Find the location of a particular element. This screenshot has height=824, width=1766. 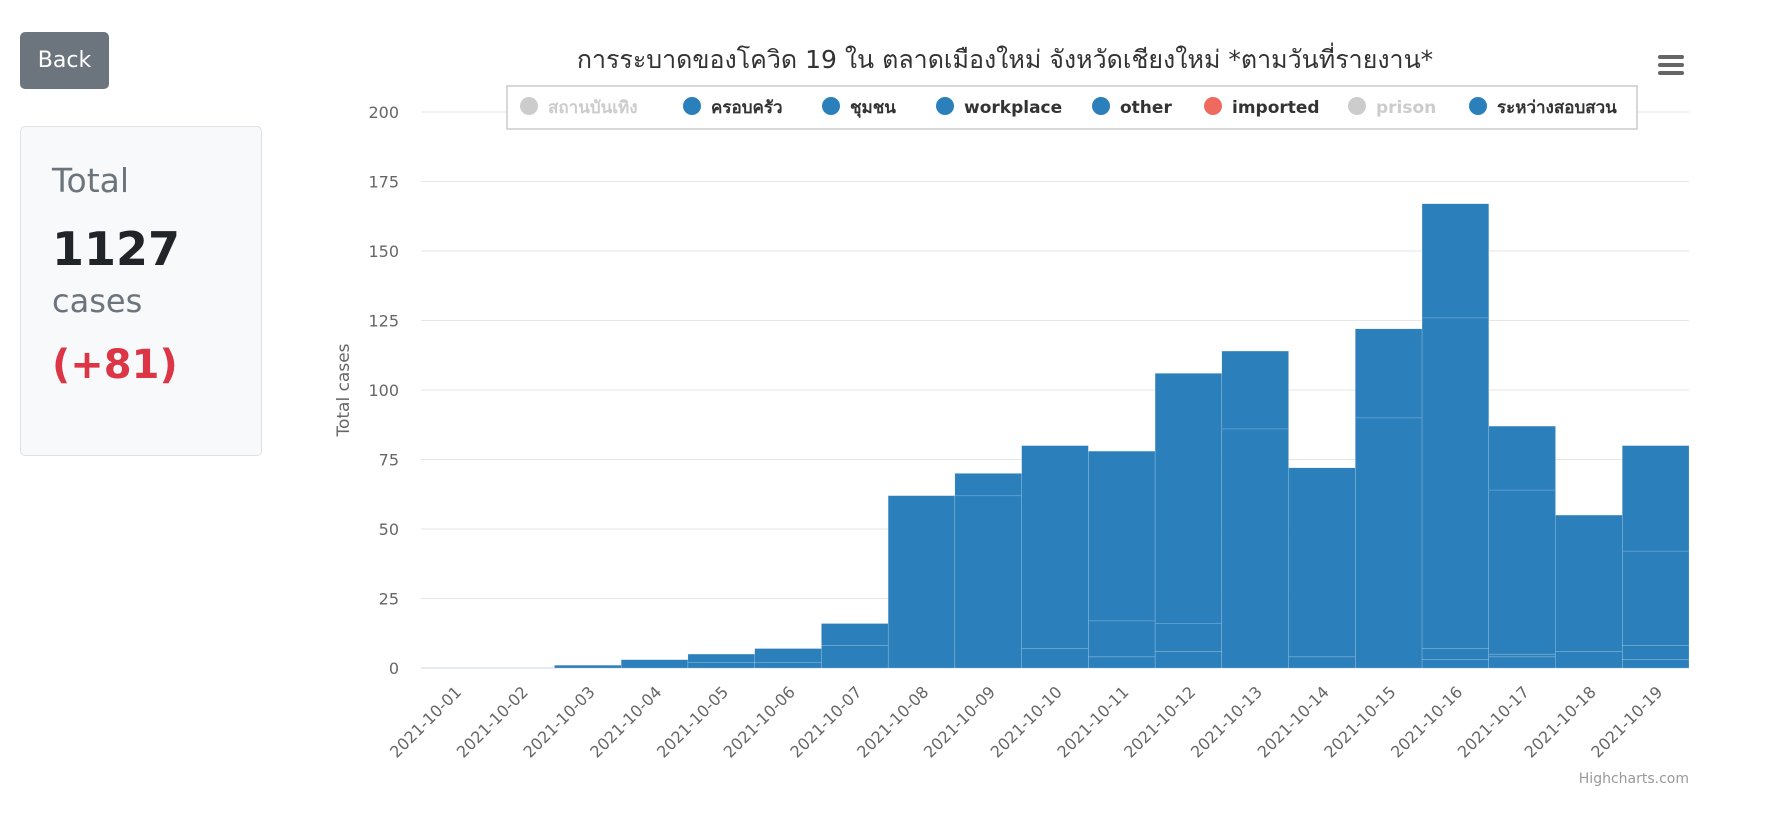

y-tick-label: 25 is located at coordinates (389, 599).